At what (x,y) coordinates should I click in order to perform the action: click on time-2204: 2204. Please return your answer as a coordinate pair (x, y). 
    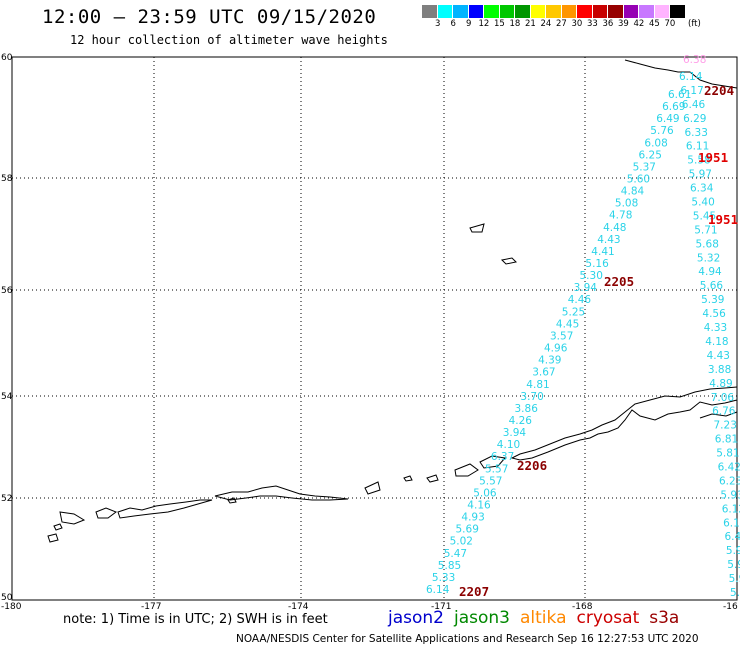
    Looking at the image, I should click on (719, 90).